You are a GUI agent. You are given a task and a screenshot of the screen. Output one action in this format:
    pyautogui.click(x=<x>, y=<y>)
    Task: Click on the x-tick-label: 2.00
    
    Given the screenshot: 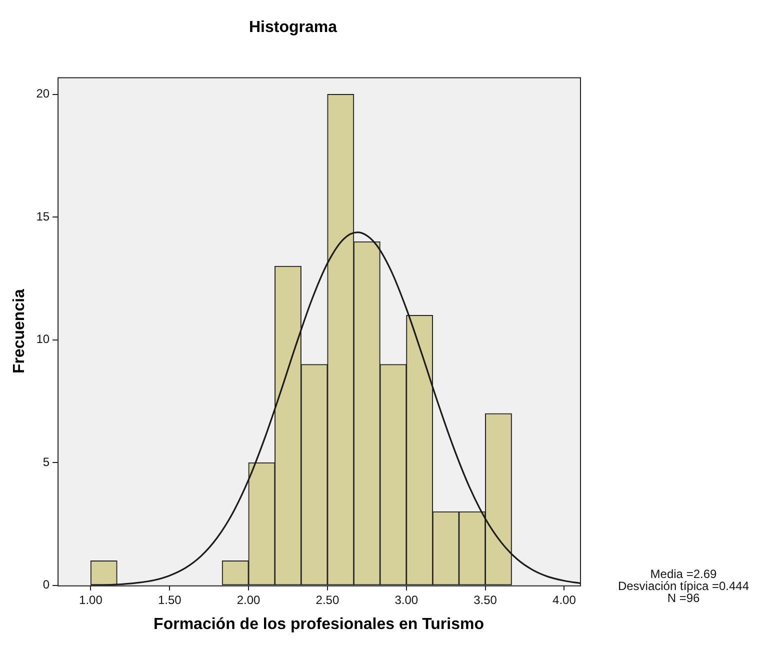 What is the action you would take?
    pyautogui.click(x=248, y=599)
    